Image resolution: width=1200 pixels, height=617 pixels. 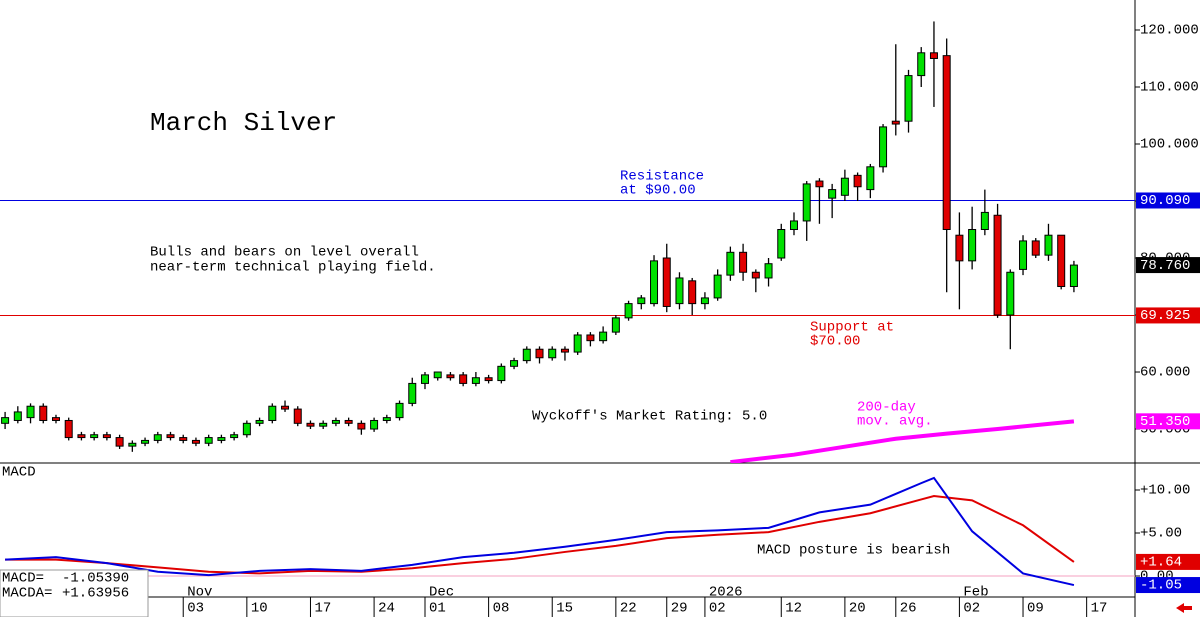 I want to click on x-tick-label: 09, so click(x=1035, y=609).